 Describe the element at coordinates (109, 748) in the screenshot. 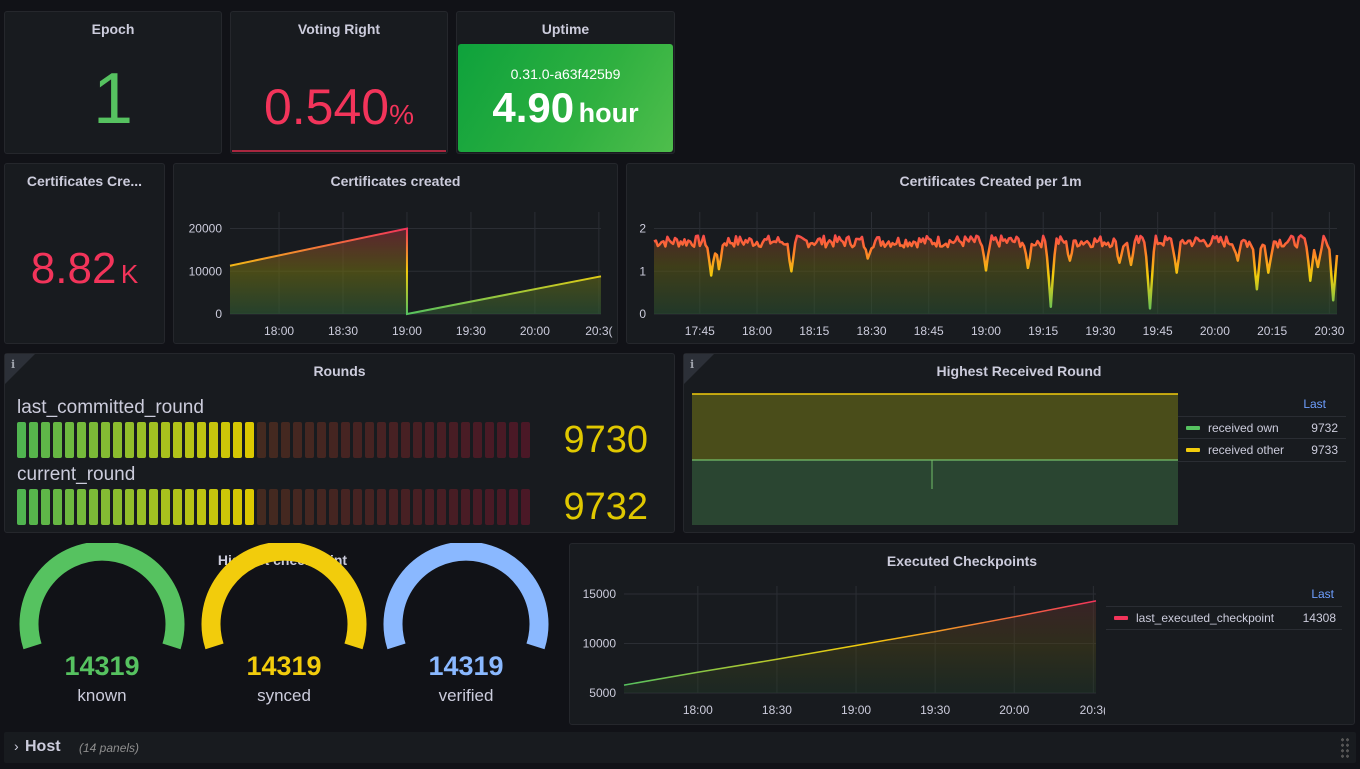

I see `row-panel-count: (14 panels)` at that location.